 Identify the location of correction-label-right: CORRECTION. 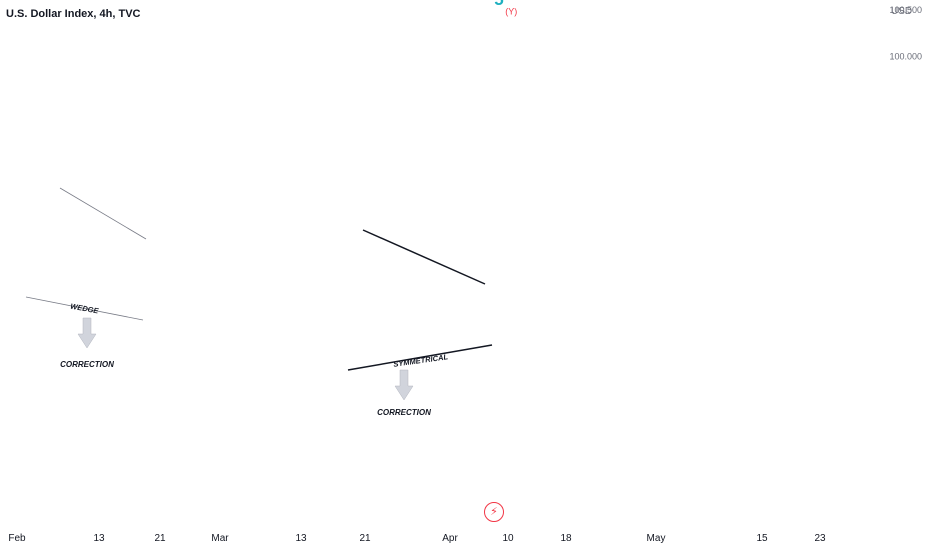
(404, 412).